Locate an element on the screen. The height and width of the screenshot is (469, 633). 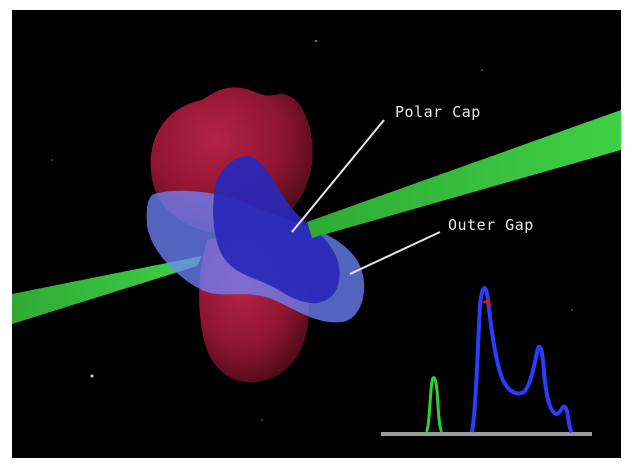
emission-region is located at coordinates (255, 239).